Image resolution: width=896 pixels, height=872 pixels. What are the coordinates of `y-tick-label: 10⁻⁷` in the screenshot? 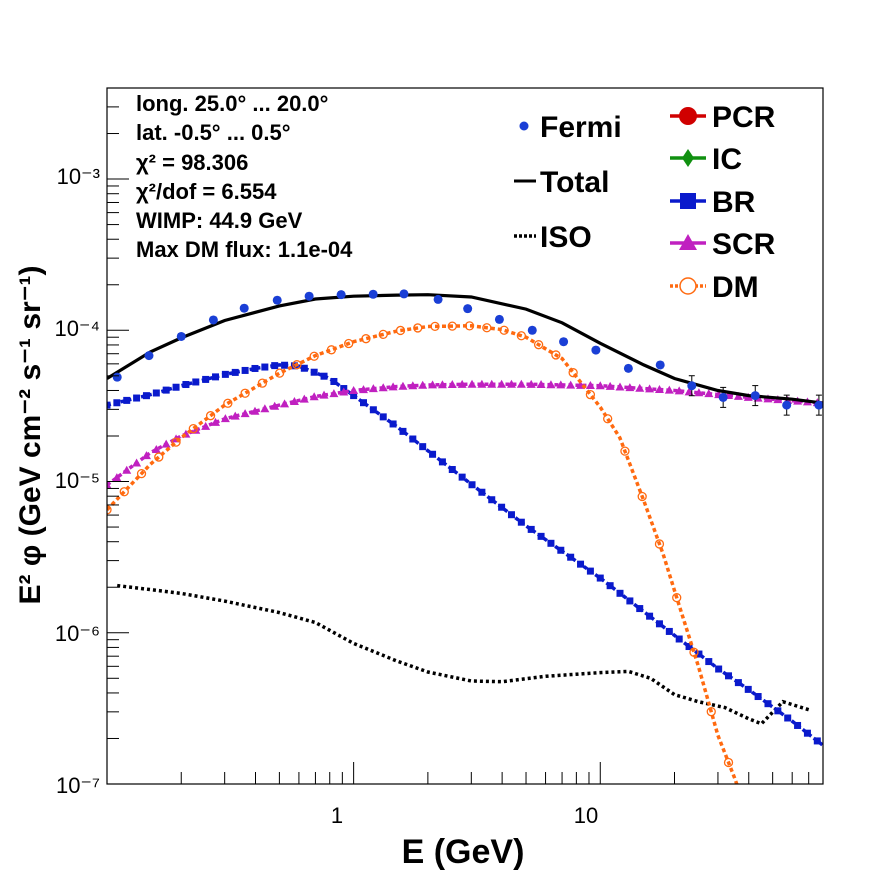 It's located at (78, 785).